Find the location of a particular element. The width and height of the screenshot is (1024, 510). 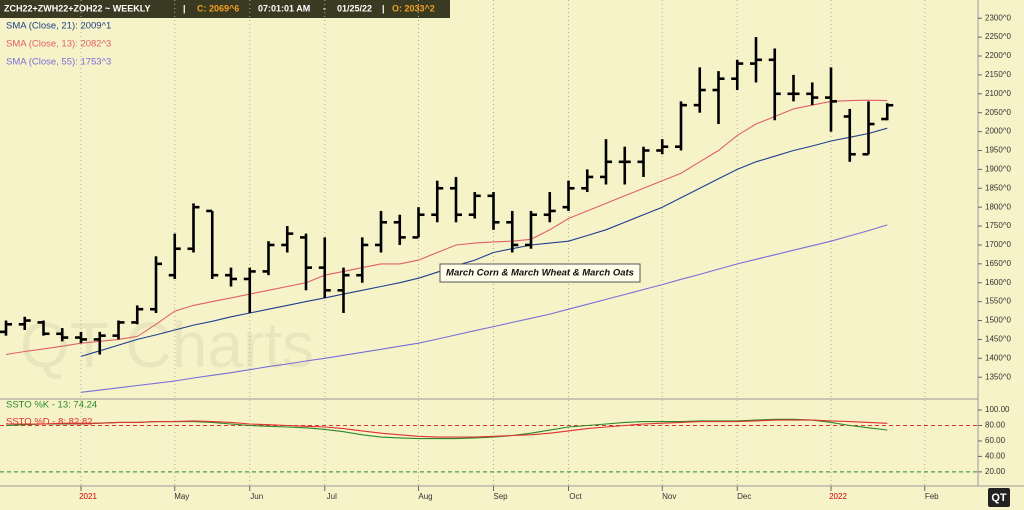

y-tick-label: 1450^0 is located at coordinates (998, 339).